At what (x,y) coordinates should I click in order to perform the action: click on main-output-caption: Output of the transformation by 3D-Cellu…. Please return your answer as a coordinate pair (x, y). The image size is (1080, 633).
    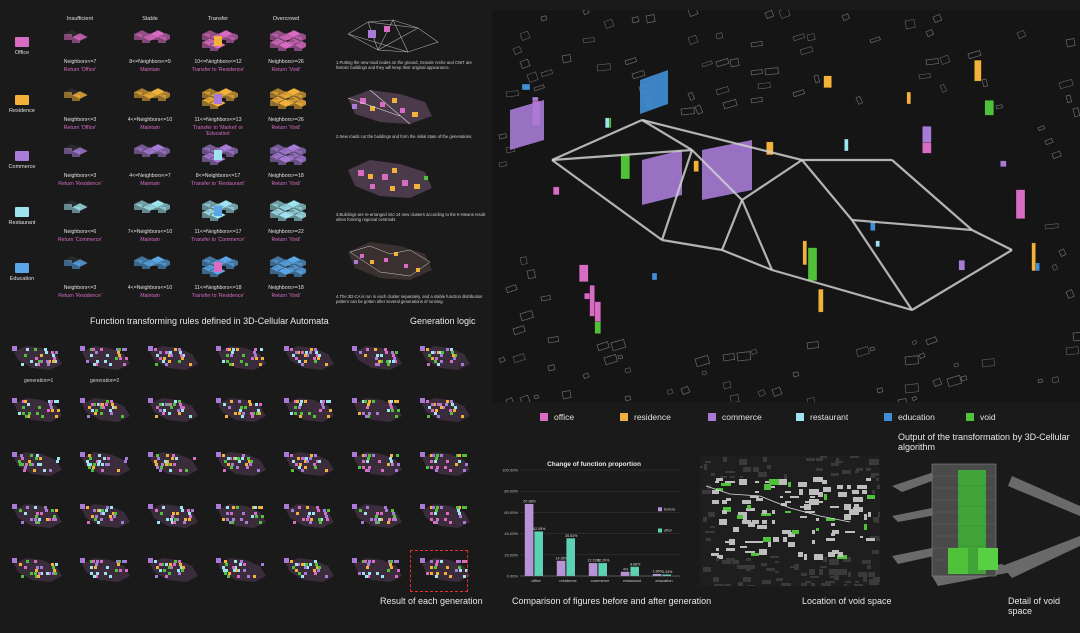
    Looking at the image, I should click on (984, 442).